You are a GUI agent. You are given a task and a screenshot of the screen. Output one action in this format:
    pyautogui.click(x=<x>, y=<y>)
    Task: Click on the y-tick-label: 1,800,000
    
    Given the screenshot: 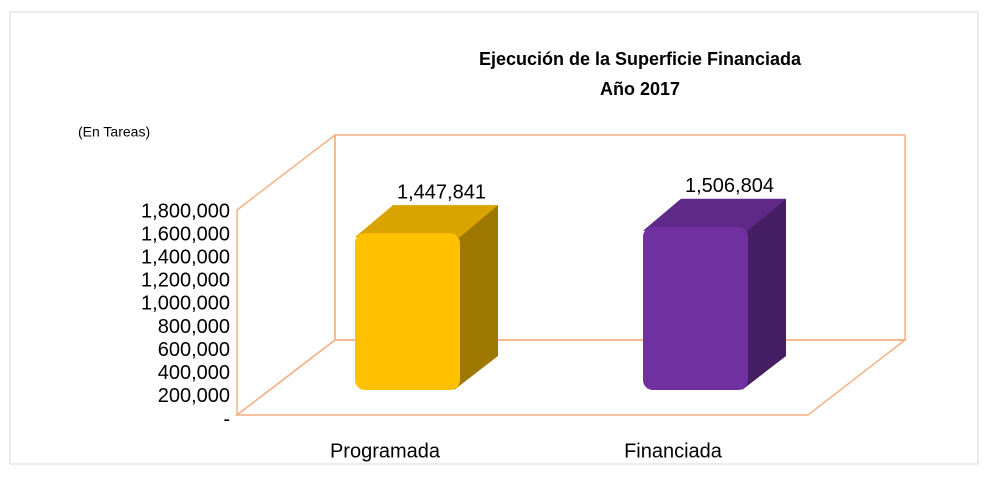 What is the action you would take?
    pyautogui.click(x=185, y=211)
    